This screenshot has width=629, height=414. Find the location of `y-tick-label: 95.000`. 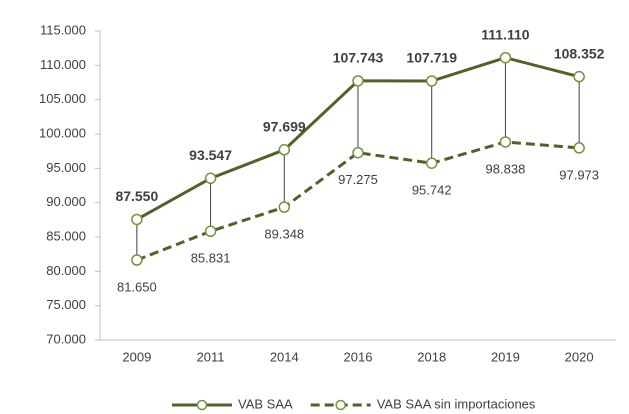

y-tick-label: 95.000 is located at coordinates (66, 167).